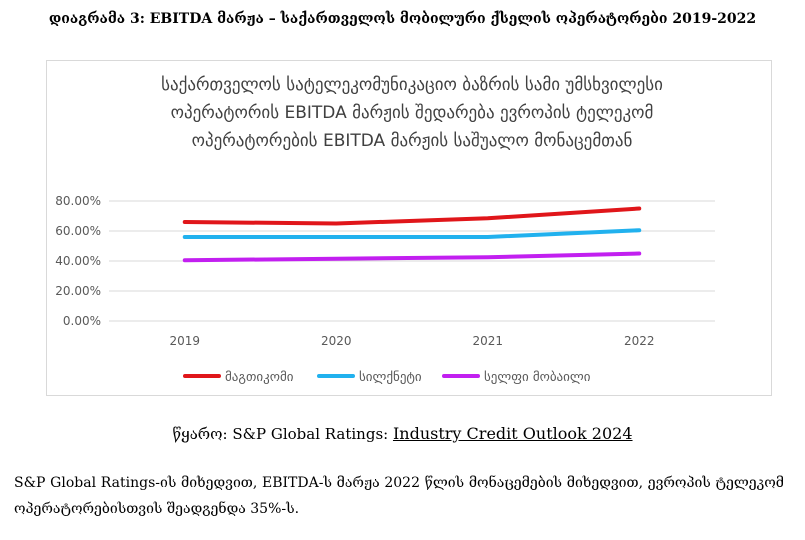 The height and width of the screenshot is (540, 805). What do you see at coordinates (487, 341) in the screenshot?
I see `x-tick-label: 2021` at bounding box center [487, 341].